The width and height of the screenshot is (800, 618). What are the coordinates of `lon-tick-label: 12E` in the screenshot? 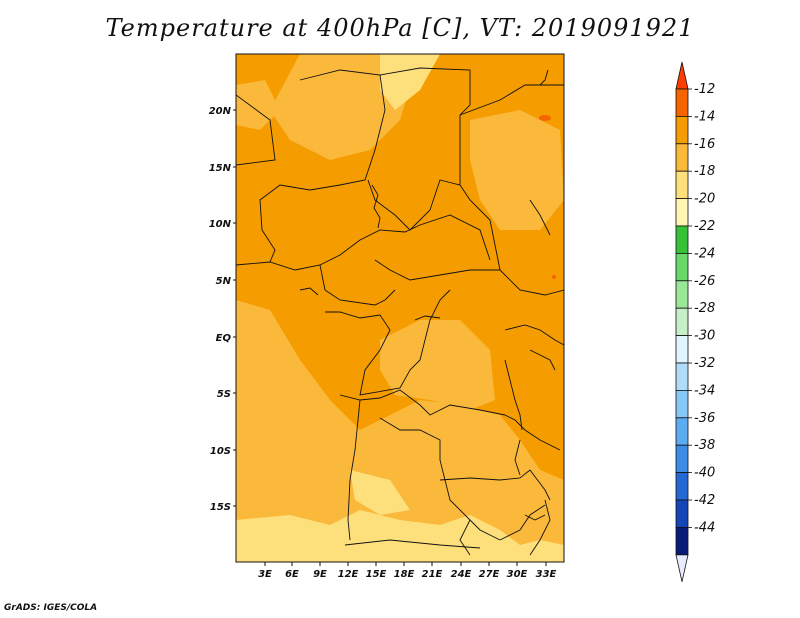 It's located at (348, 574).